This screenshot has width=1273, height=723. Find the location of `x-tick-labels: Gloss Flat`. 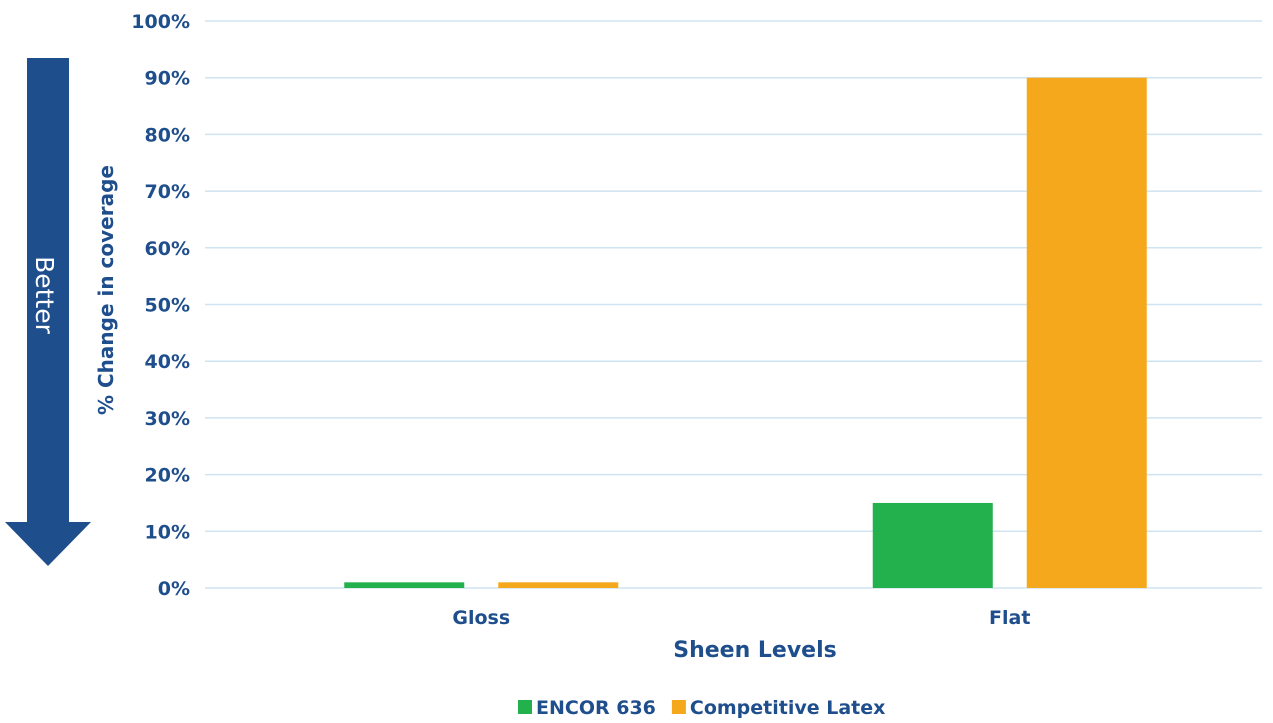

x-tick-labels: Gloss Flat is located at coordinates (741, 618).